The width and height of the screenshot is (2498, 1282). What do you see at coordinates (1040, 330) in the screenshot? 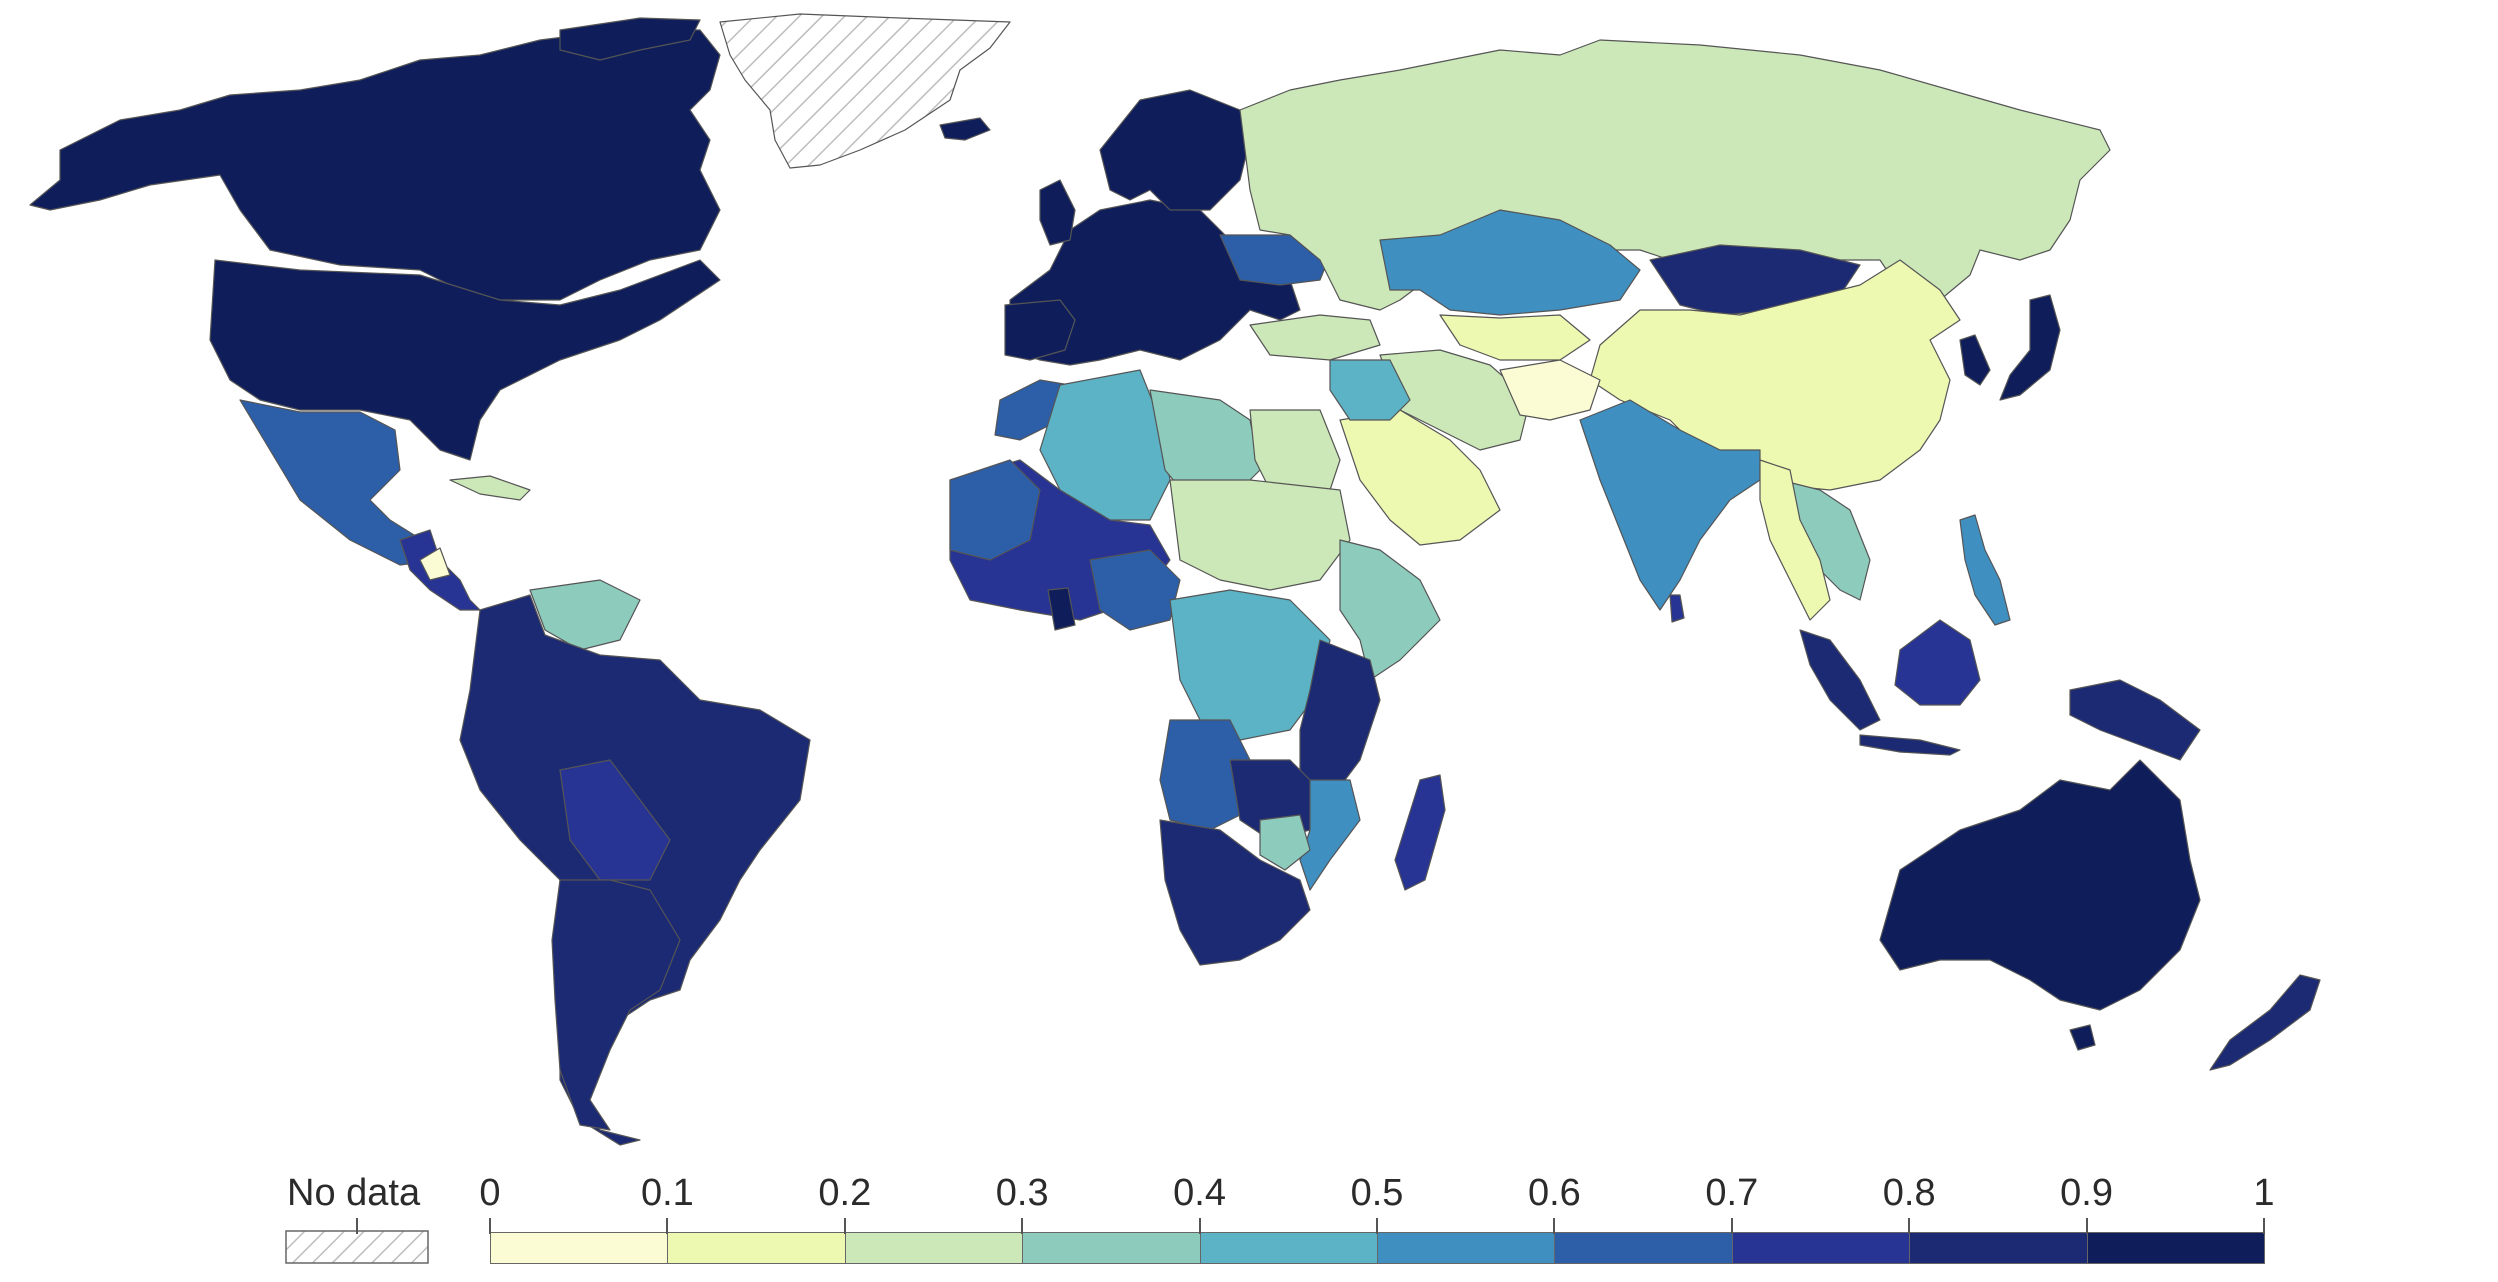
I see `region-iberia` at bounding box center [1040, 330].